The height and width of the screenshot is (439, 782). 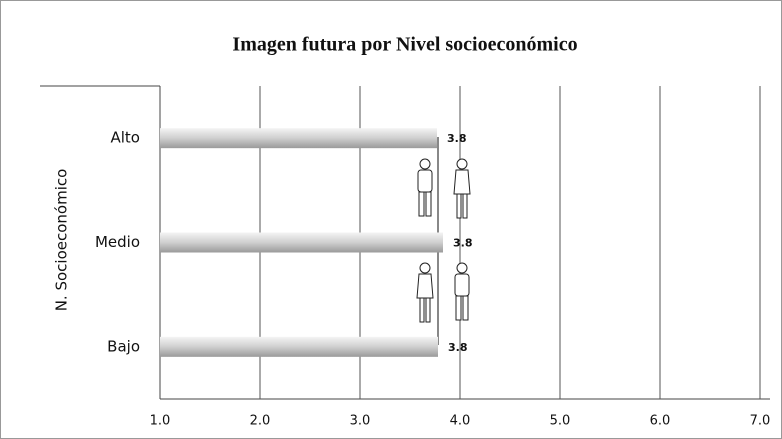 What do you see at coordinates (360, 421) in the screenshot?
I see `x-tick-label: 3.0` at bounding box center [360, 421].